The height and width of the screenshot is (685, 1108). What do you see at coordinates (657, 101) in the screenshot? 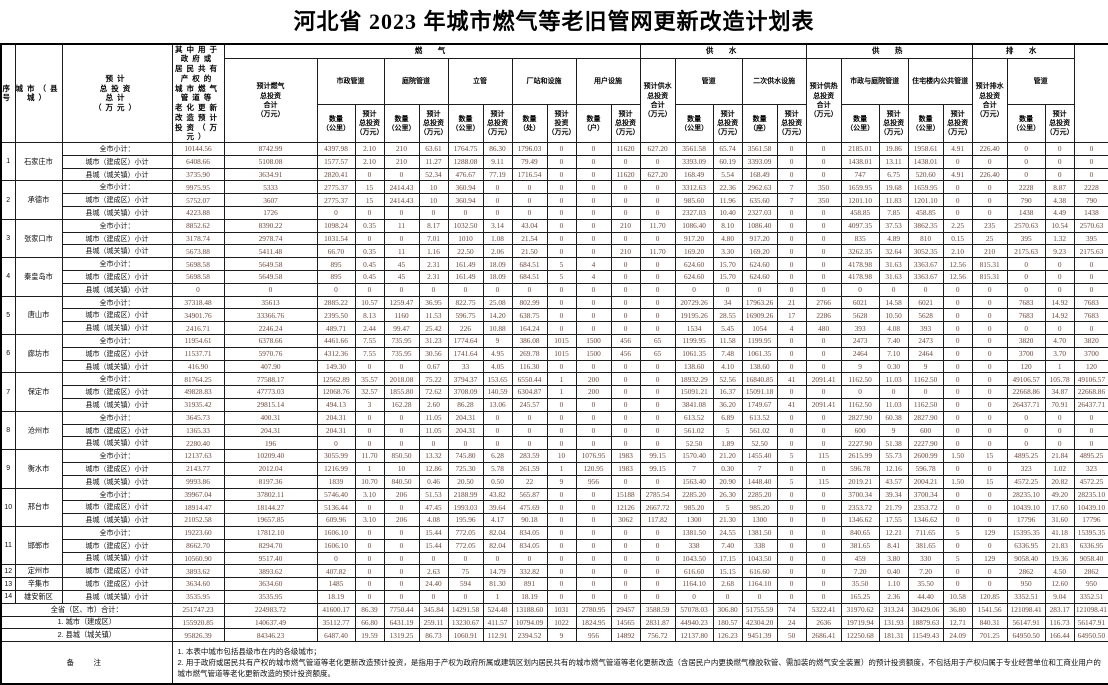
I see `header-section-sum: 预计供水 总投资 合计 （万元）` at bounding box center [657, 101].